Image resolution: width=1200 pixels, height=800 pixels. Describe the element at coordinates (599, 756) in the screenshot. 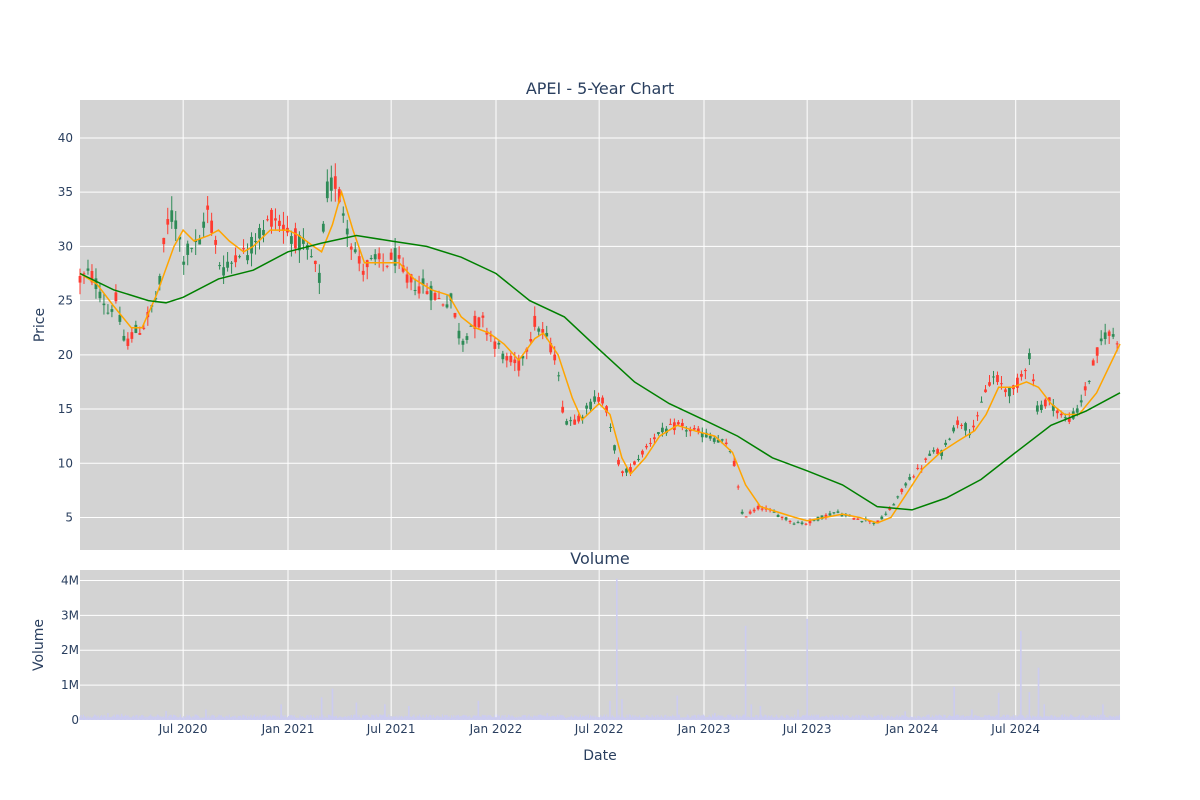

I see `date-axis-title: Date` at that location.